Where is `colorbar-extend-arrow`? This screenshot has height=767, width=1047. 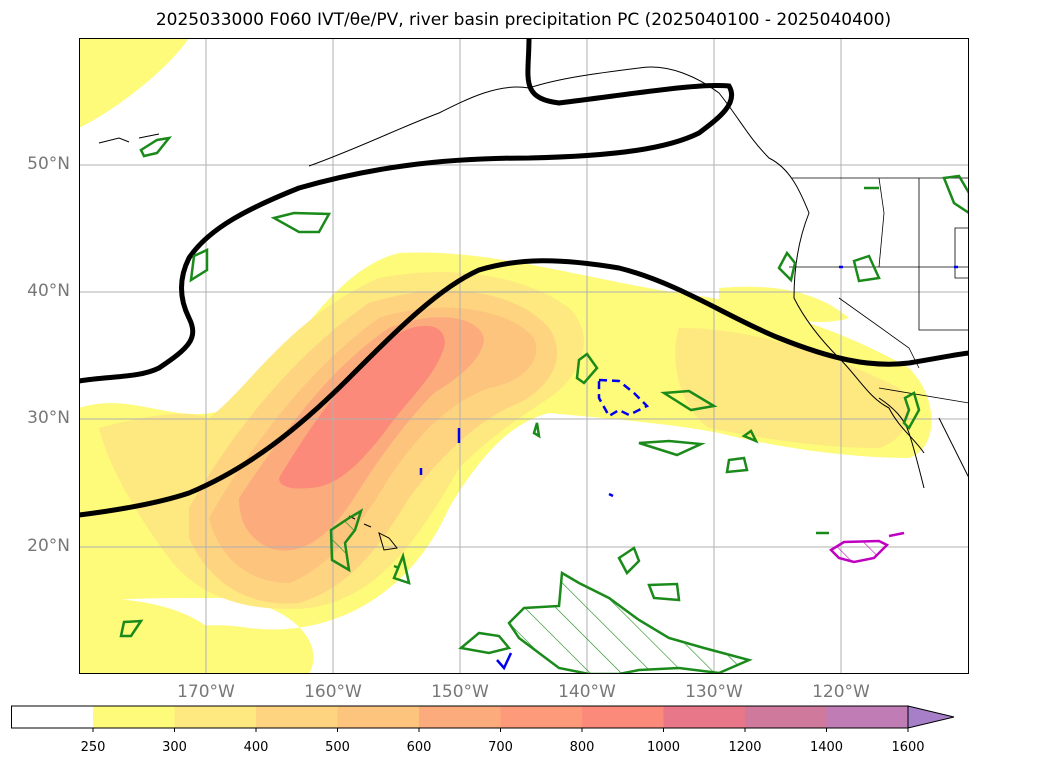 colorbar-extend-arrow is located at coordinates (931, 717).